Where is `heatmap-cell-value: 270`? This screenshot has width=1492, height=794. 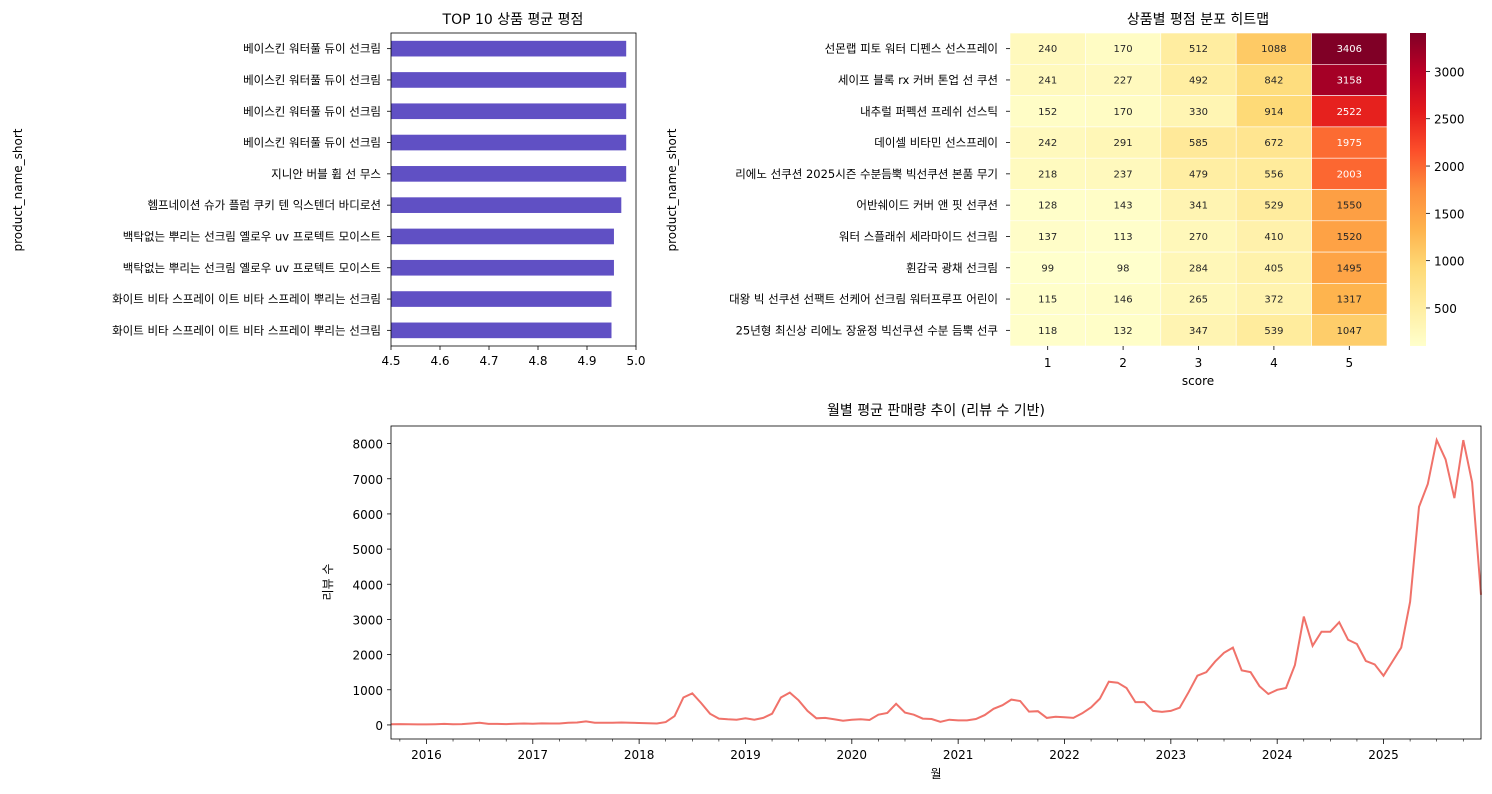
heatmap-cell-value: 270 is located at coordinates (1198, 237).